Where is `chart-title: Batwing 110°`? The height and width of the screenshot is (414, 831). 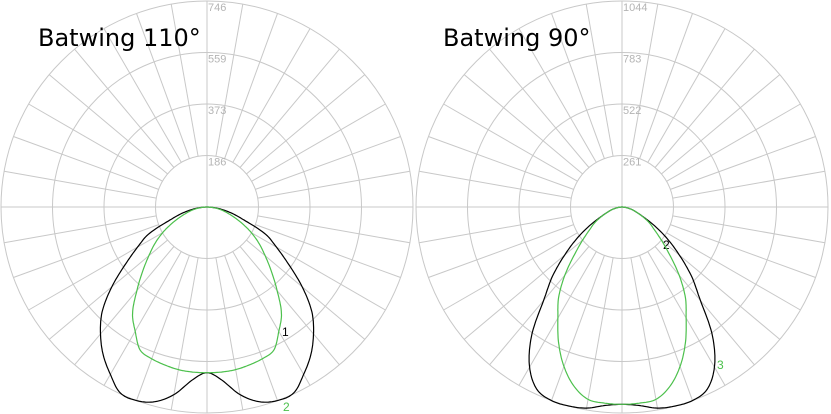 chart-title: Batwing 110° is located at coordinates (119, 38).